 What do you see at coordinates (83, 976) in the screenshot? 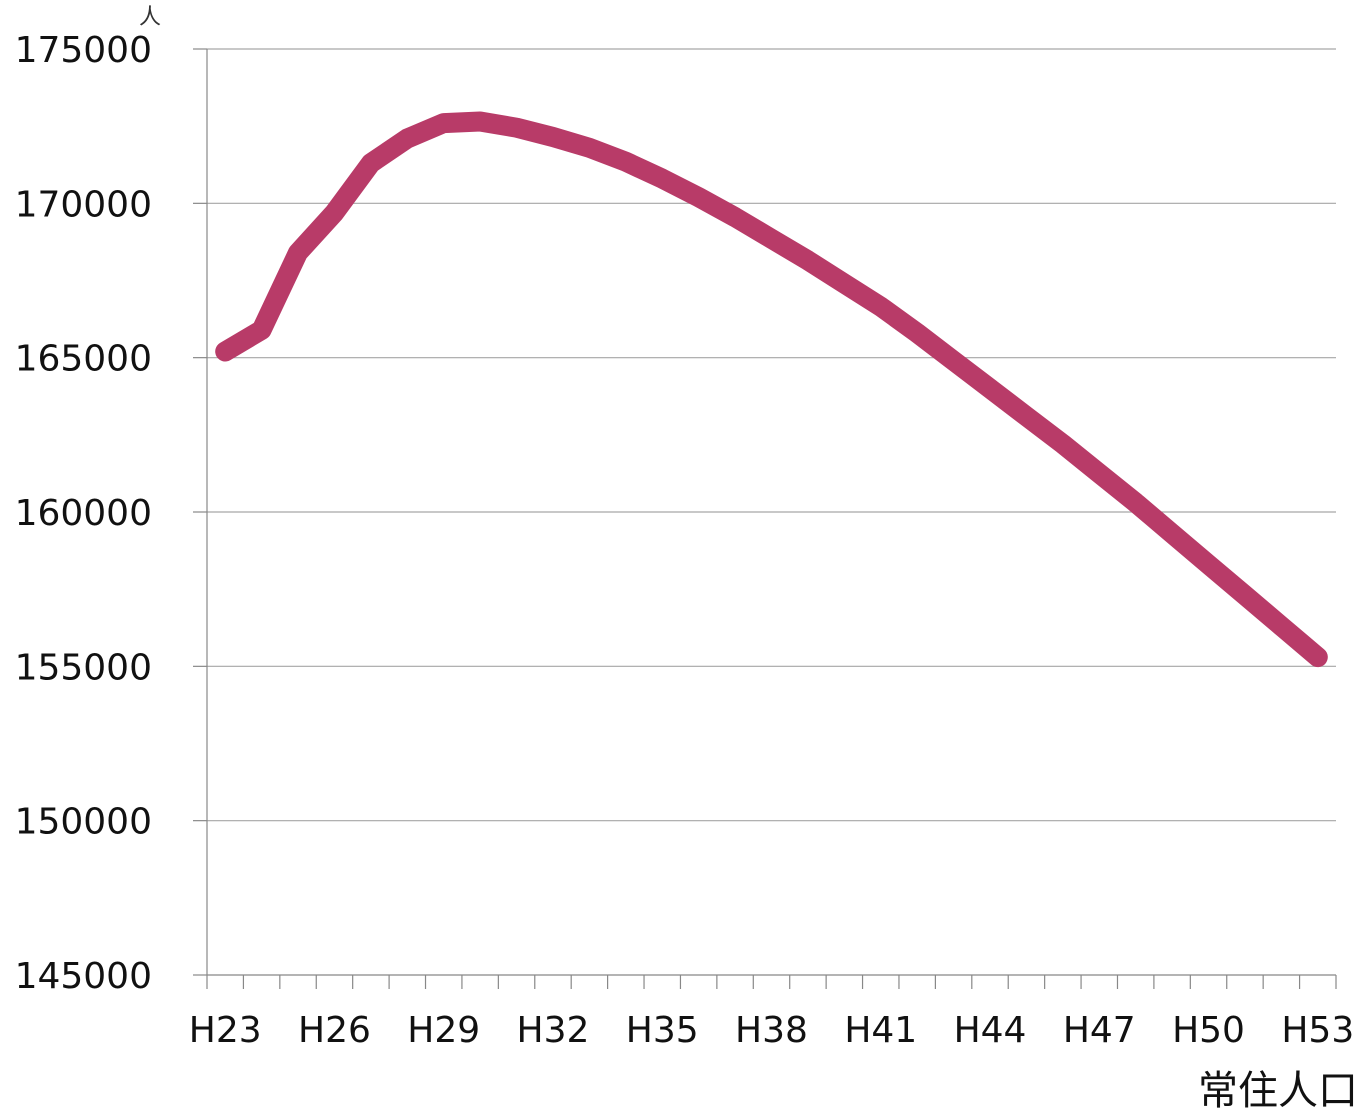
I see `y-tick-label: 145000` at bounding box center [83, 976].